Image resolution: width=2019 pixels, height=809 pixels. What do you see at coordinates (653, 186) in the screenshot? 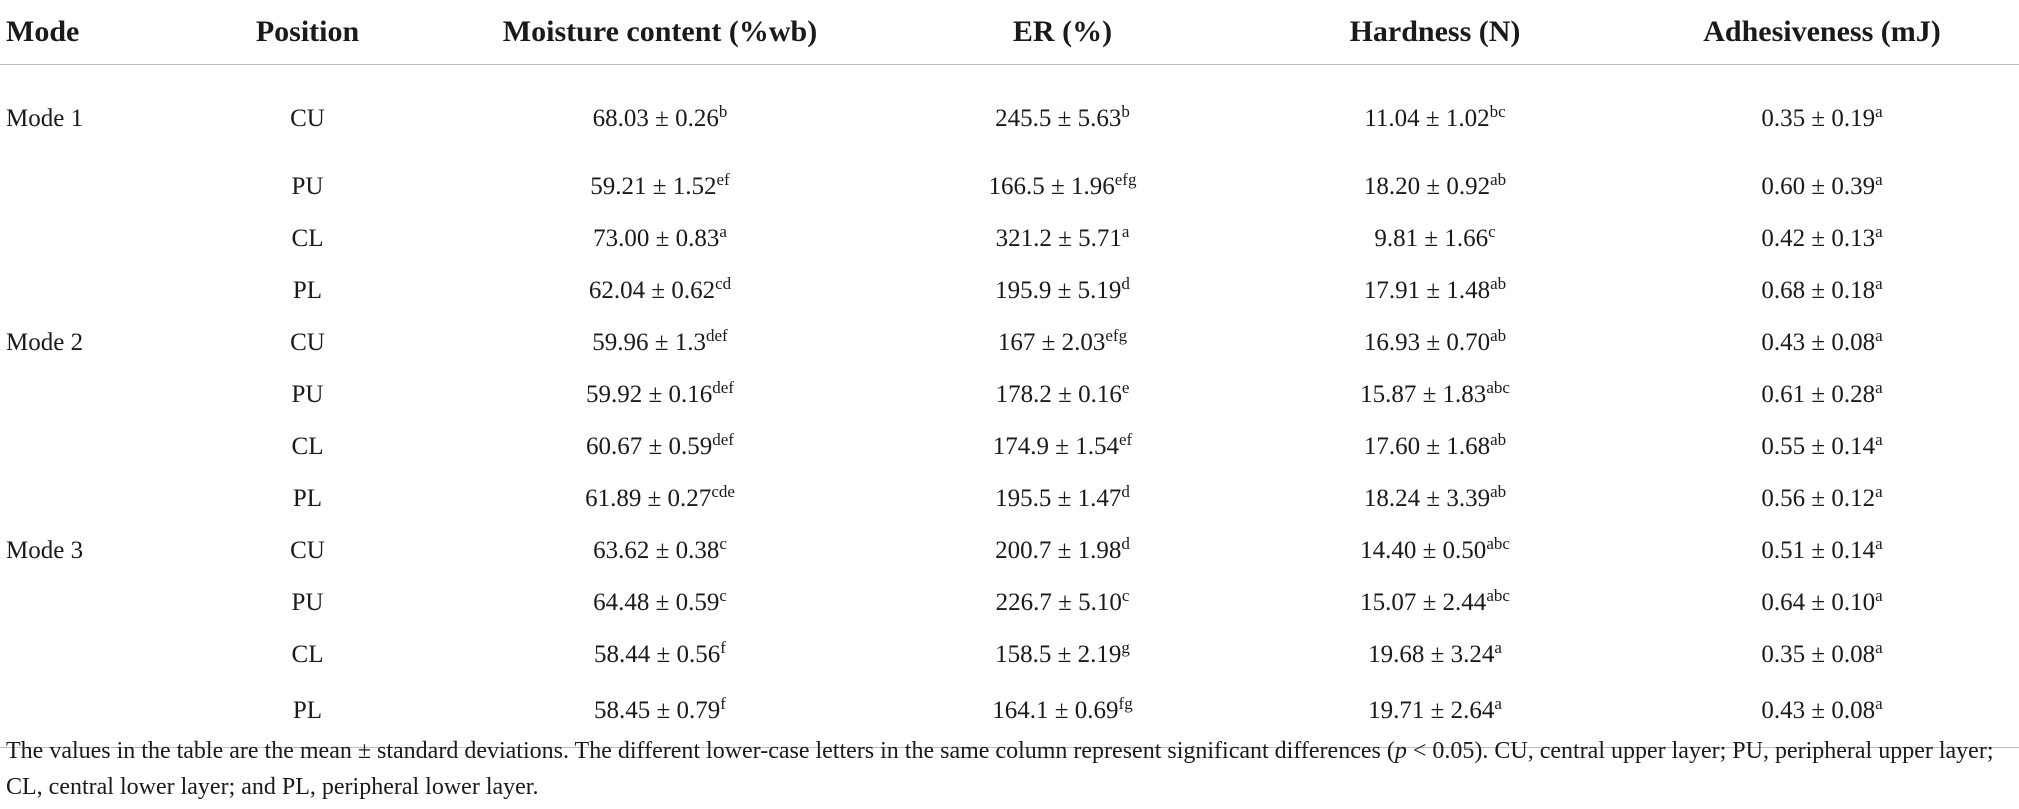
I see `cell-moisture-content-value: 59.21 ± 1.52` at bounding box center [653, 186].